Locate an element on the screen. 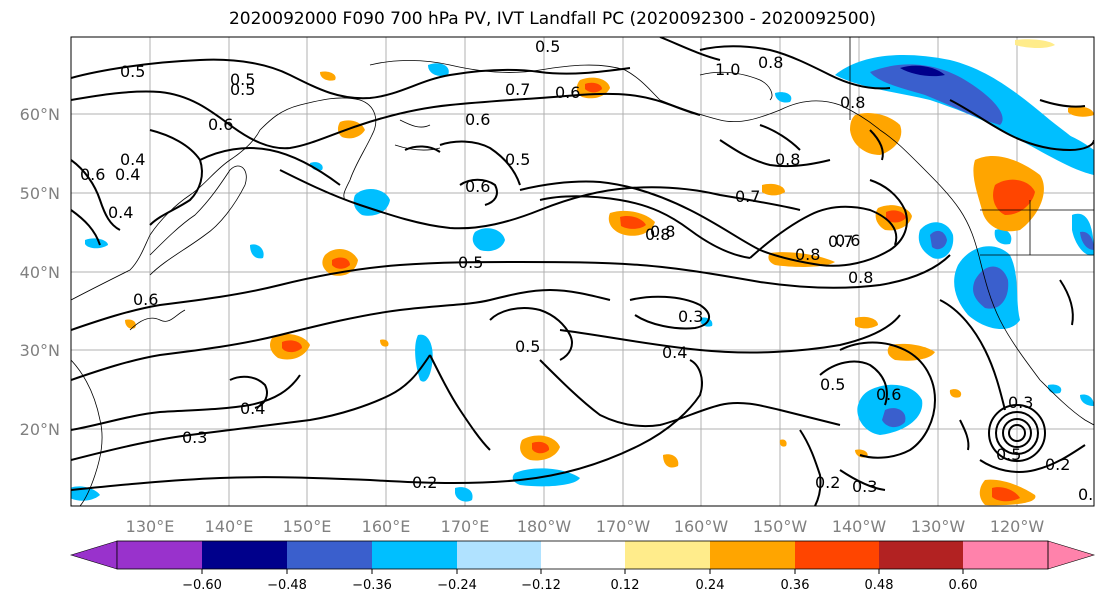  colorbar-tick-label: −0.24 is located at coordinates (457, 585).